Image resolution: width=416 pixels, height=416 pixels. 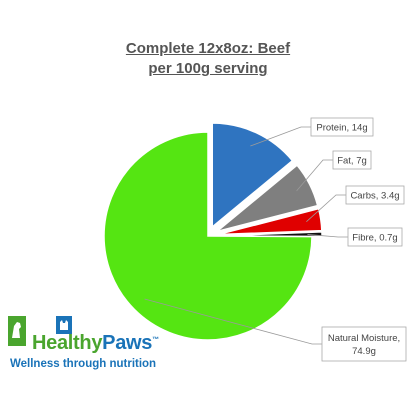 I want to click on chart-title: Complete 12x8oz: Beef, so click(x=208, y=48).